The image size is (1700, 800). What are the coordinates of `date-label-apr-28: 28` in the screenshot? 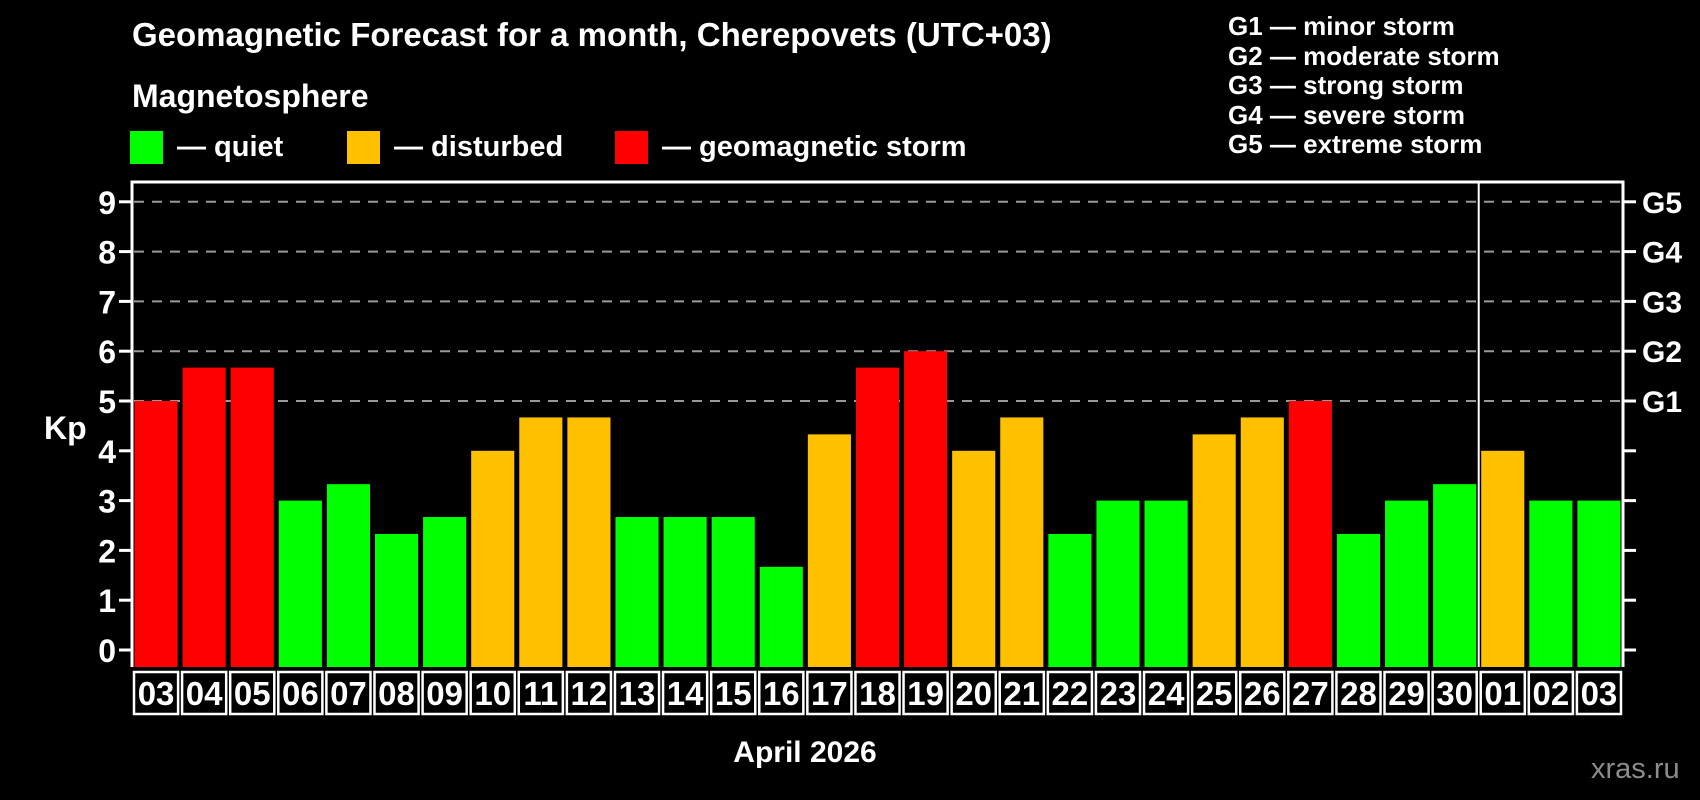 It's located at (1358, 693).